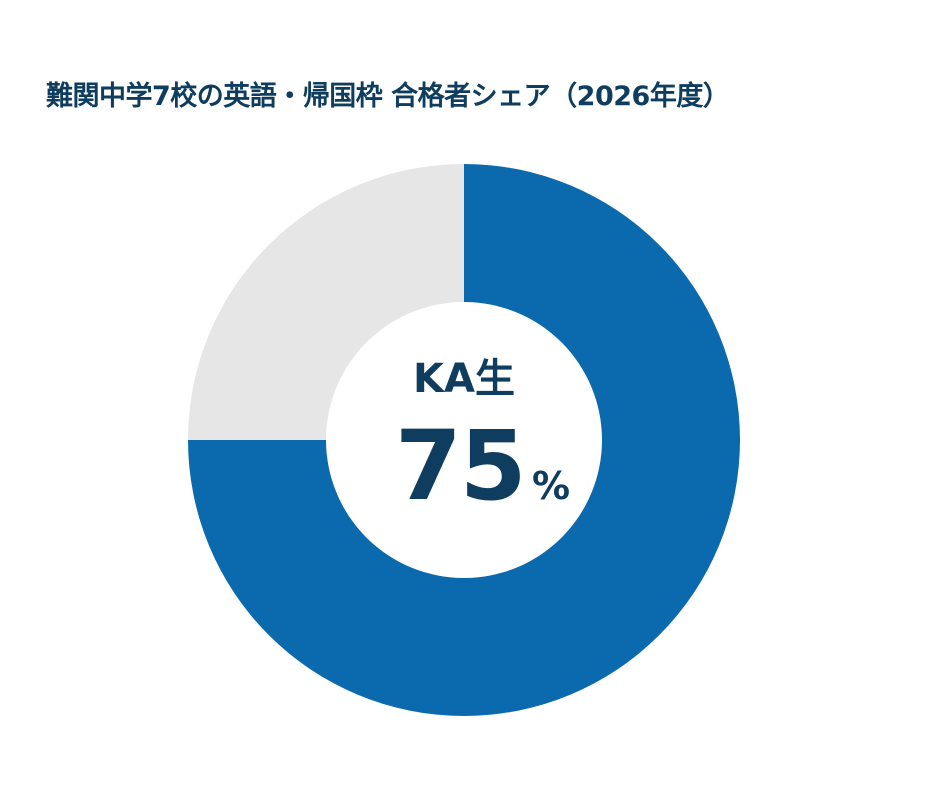 This screenshot has width=941, height=800. Describe the element at coordinates (551, 486) in the screenshot. I see `center-unit: %` at that location.